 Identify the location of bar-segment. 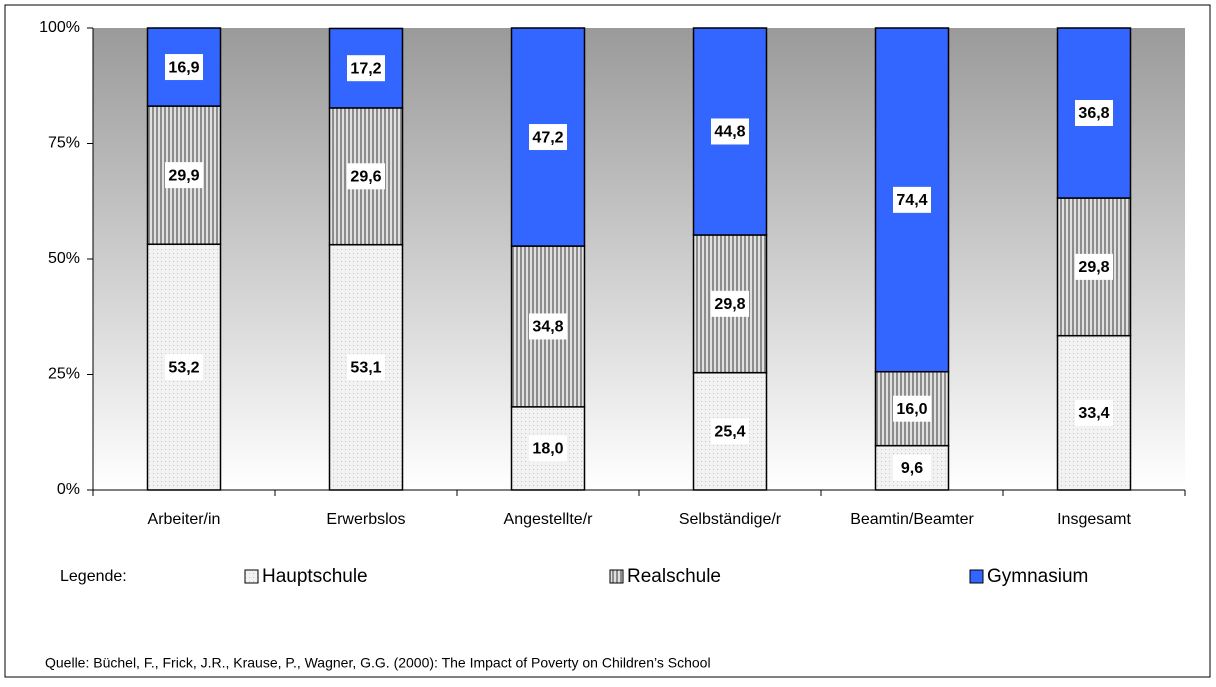
(912, 467).